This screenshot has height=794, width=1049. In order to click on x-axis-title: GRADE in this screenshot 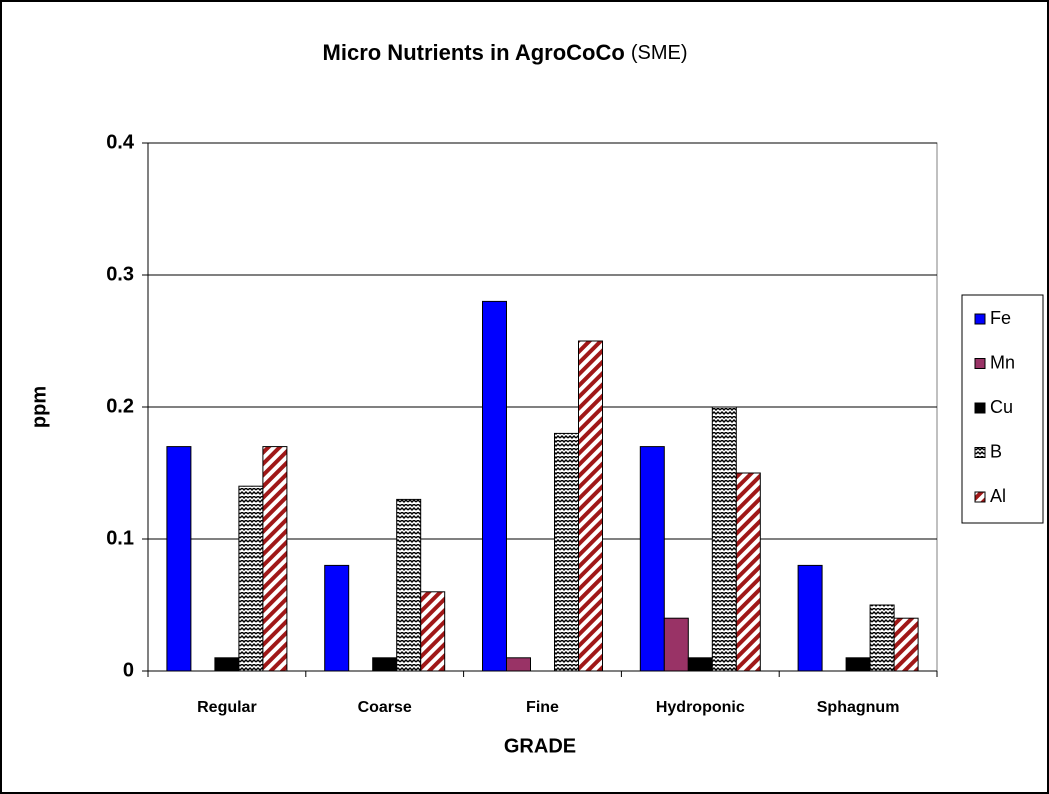, I will do `click(540, 746)`.